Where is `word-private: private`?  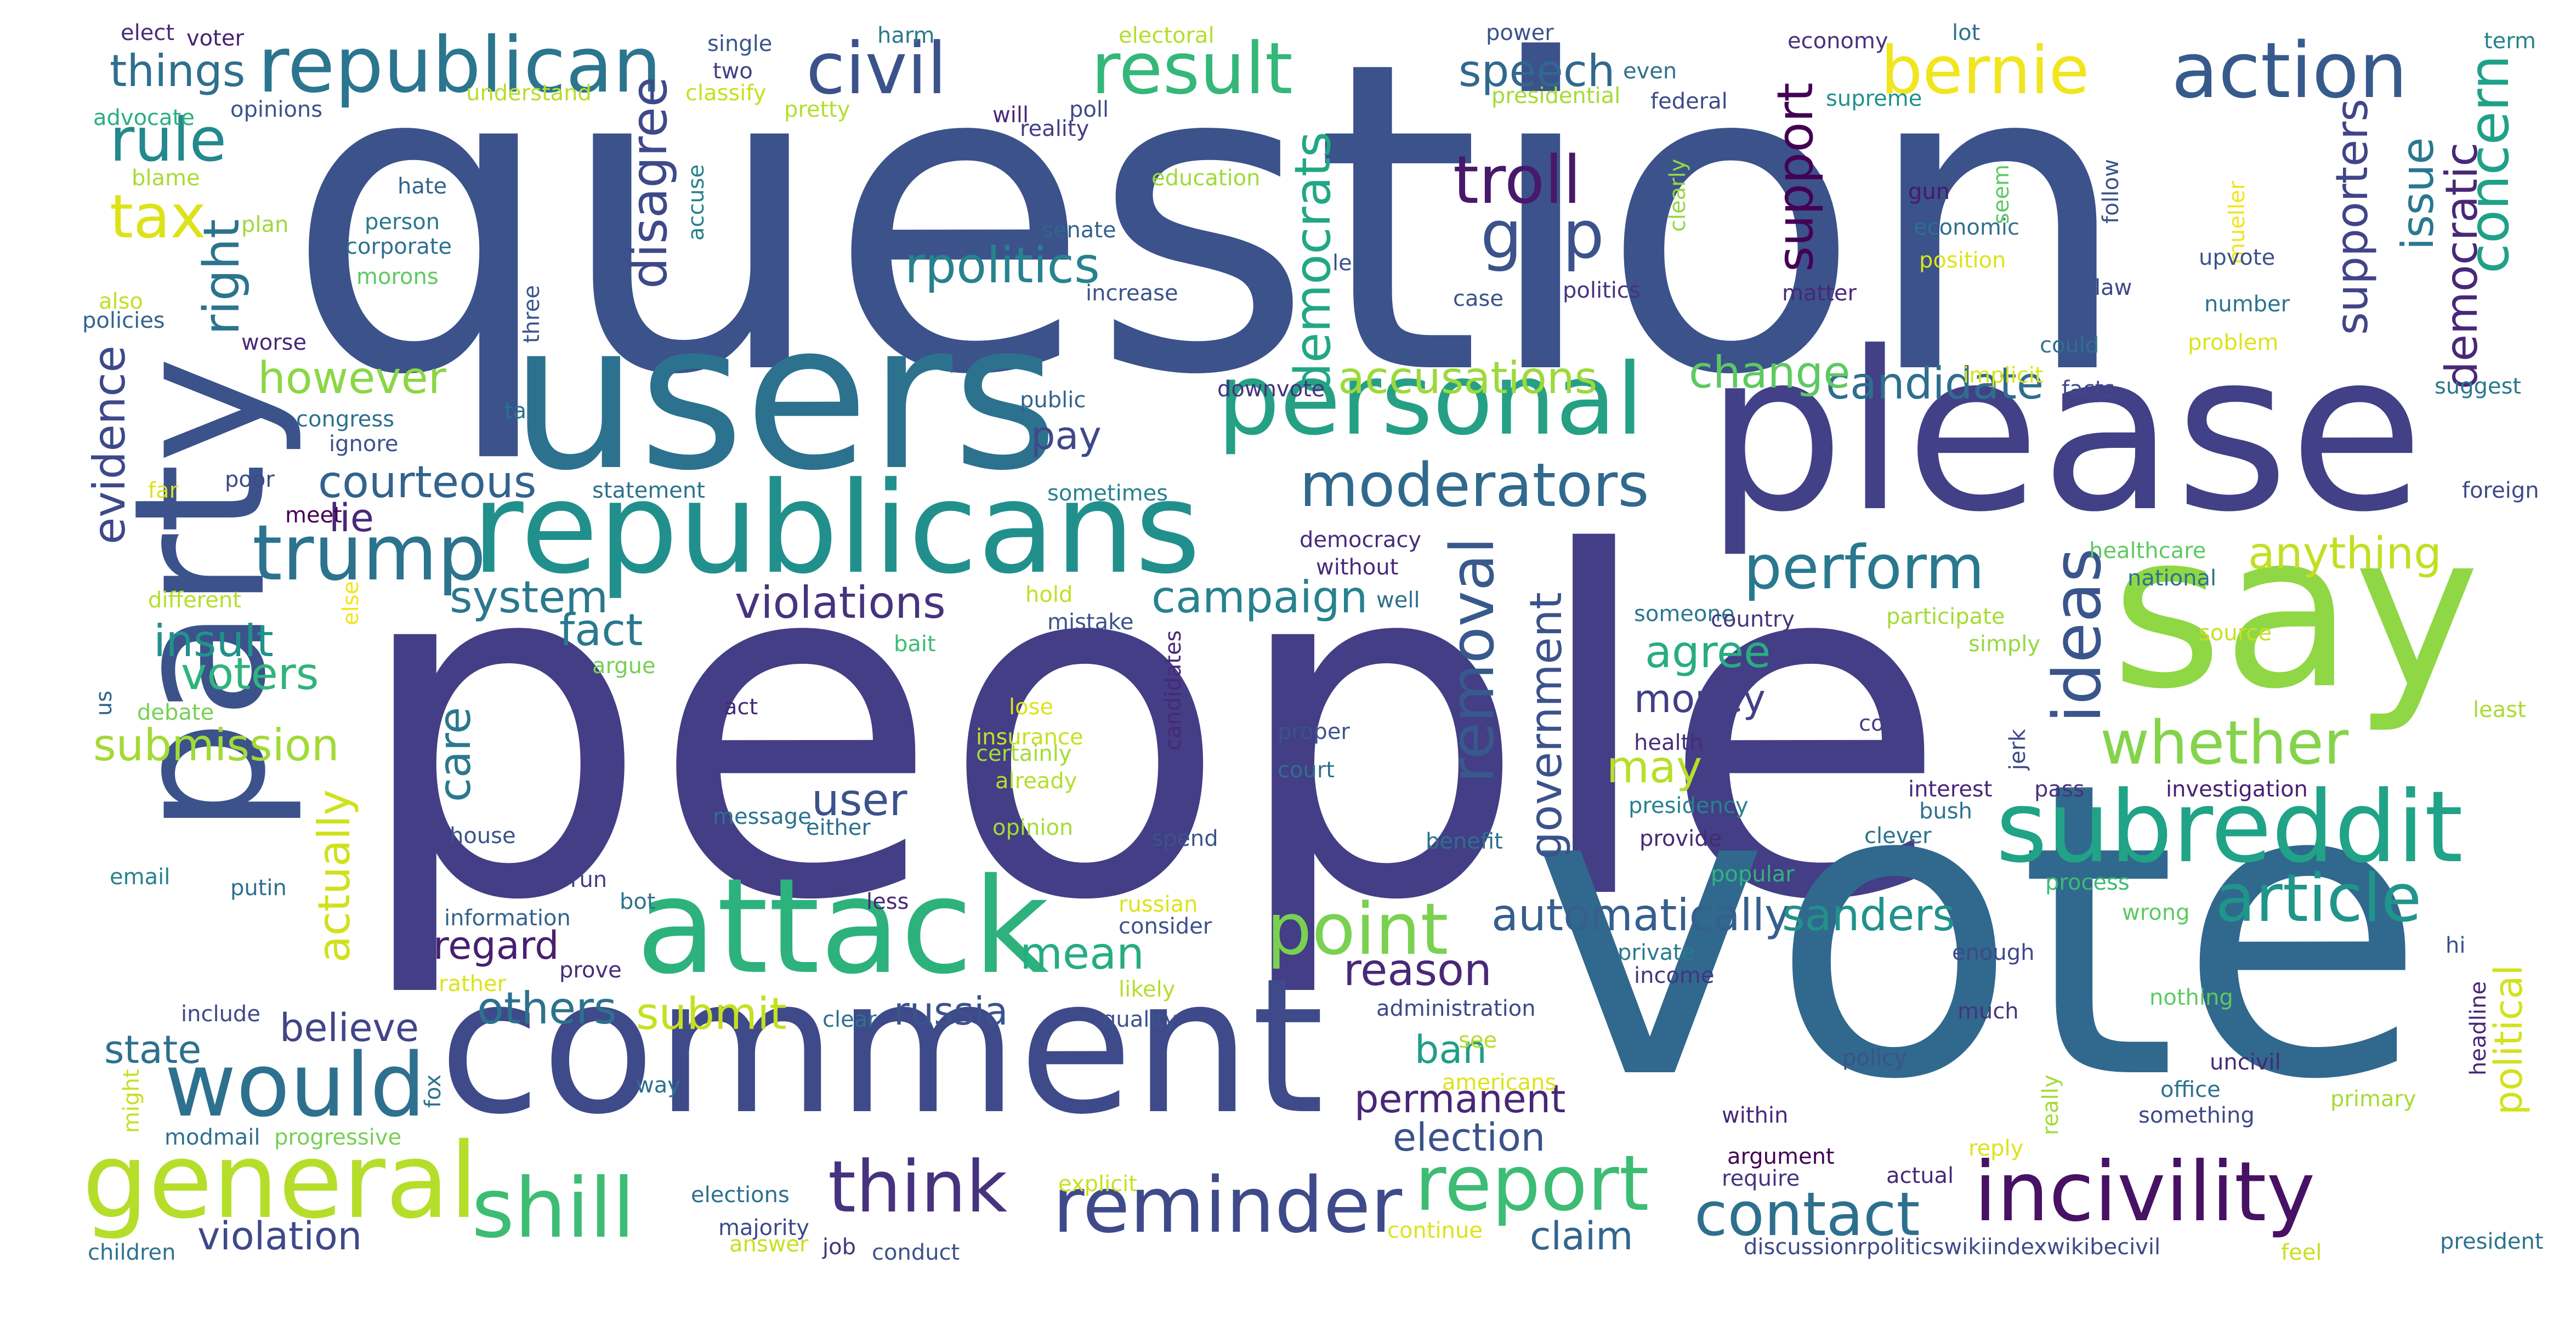 word-private: private is located at coordinates (1657, 952).